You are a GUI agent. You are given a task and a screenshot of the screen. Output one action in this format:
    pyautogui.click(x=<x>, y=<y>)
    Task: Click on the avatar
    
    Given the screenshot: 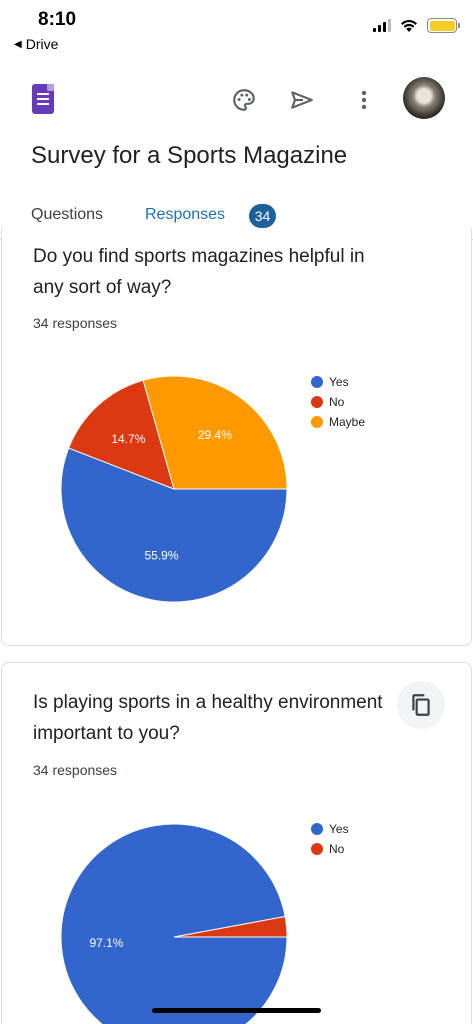 What is the action you would take?
    pyautogui.click(x=424, y=98)
    